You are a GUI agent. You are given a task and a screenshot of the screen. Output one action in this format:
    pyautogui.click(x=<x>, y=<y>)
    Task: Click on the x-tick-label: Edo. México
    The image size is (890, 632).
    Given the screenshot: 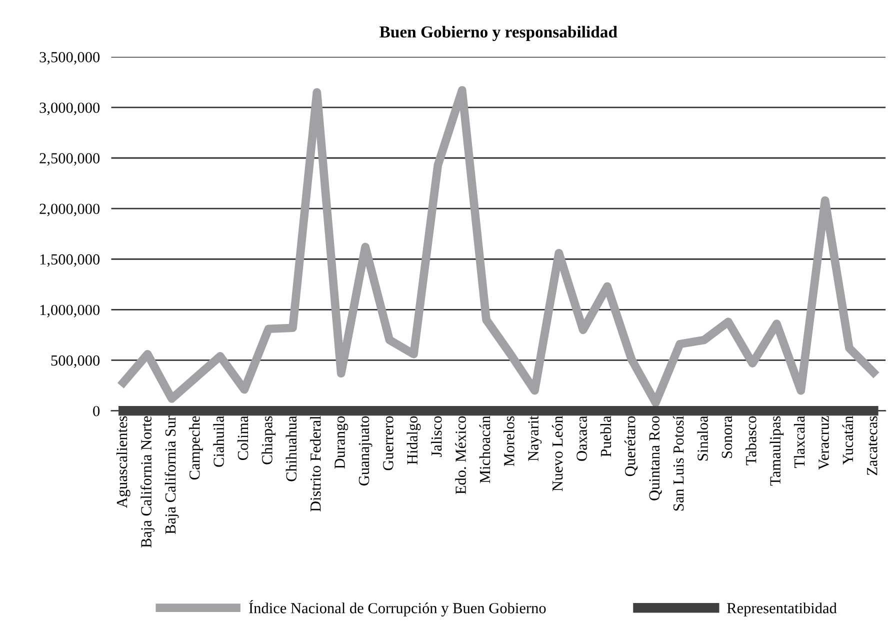 What is the action you would take?
    pyautogui.click(x=460, y=455)
    